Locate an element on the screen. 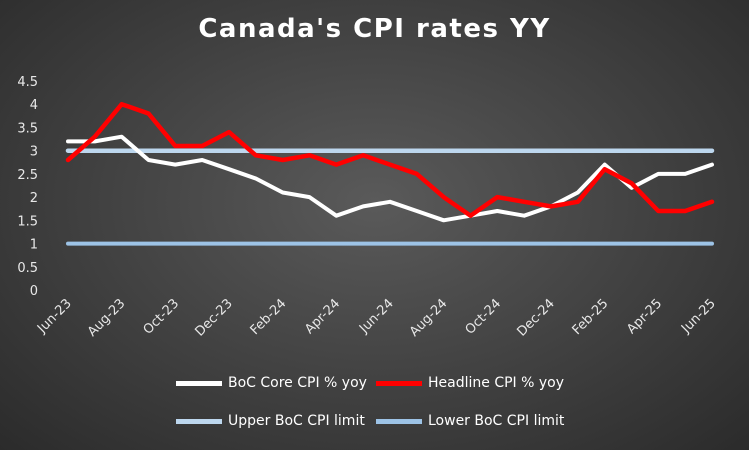 This screenshot has width=749, height=450. y-tick-label: 3.5 is located at coordinates (27, 128).